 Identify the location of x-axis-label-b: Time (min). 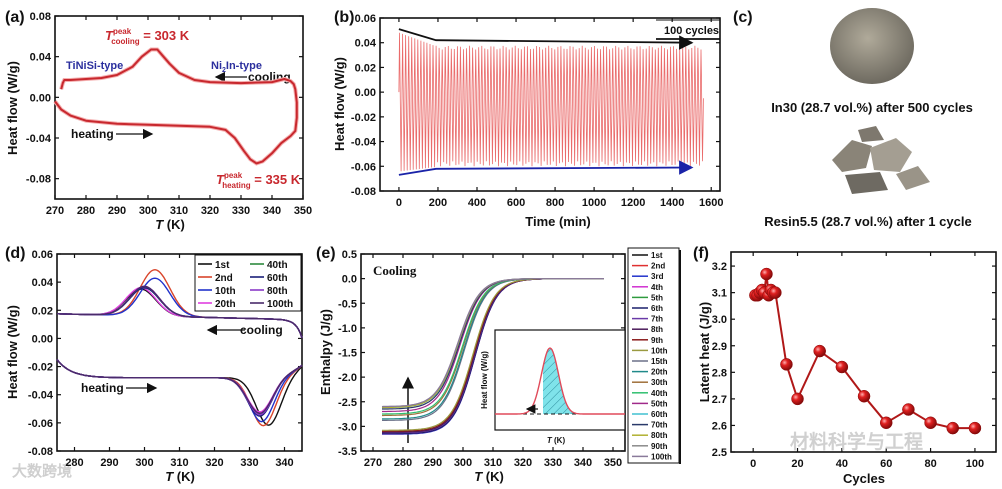
(558, 221).